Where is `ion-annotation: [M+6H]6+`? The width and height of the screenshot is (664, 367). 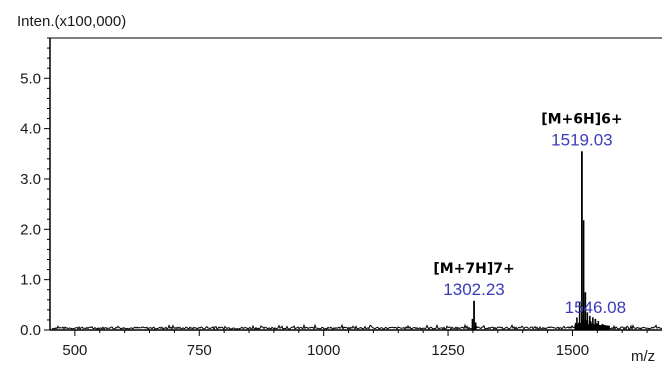 ion-annotation: [M+6H]6+ is located at coordinates (581, 119).